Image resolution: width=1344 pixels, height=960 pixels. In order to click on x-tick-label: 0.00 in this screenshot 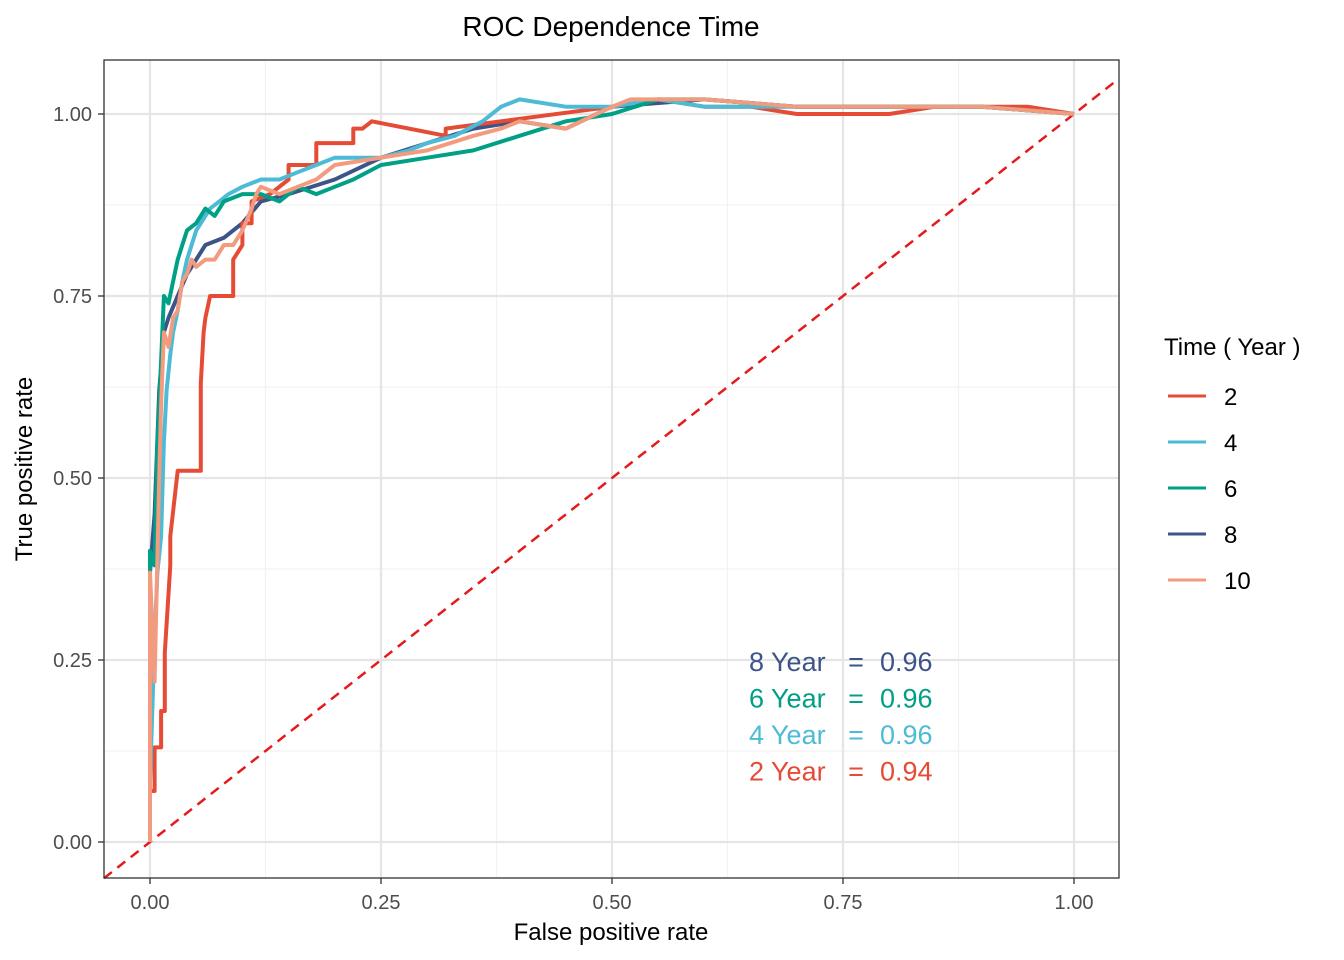, I will do `click(150, 903)`.